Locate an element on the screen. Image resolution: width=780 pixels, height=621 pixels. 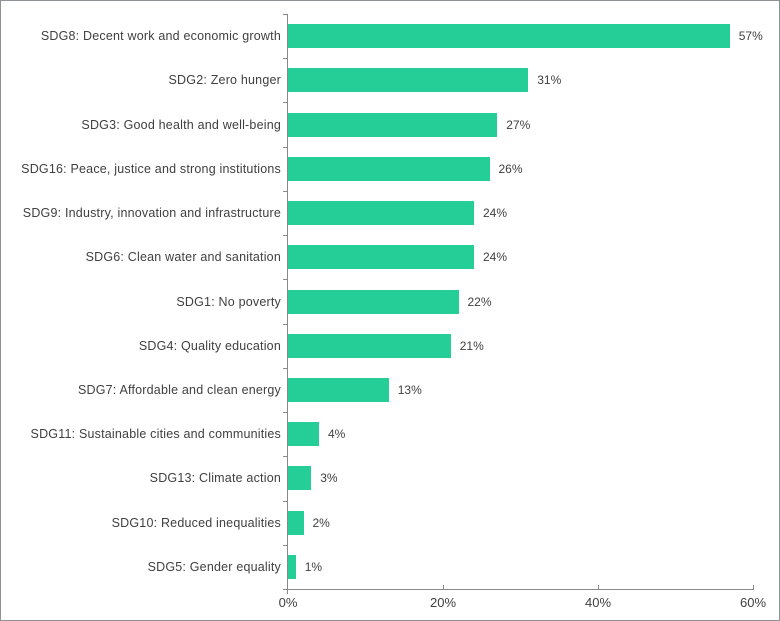
category-label: SDG2: Zero hunger is located at coordinates (224, 80).